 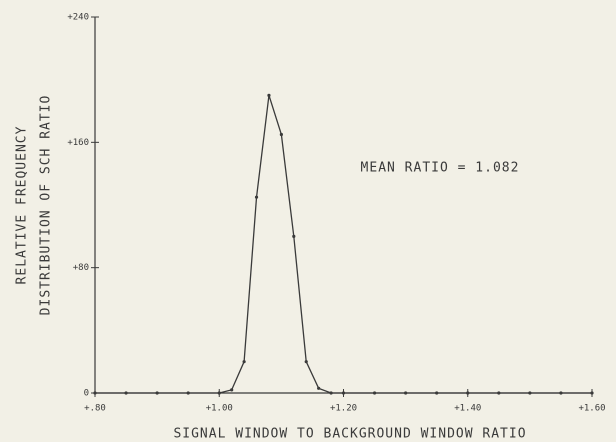 I want to click on y-tick-label: +80, so click(x=81, y=268).